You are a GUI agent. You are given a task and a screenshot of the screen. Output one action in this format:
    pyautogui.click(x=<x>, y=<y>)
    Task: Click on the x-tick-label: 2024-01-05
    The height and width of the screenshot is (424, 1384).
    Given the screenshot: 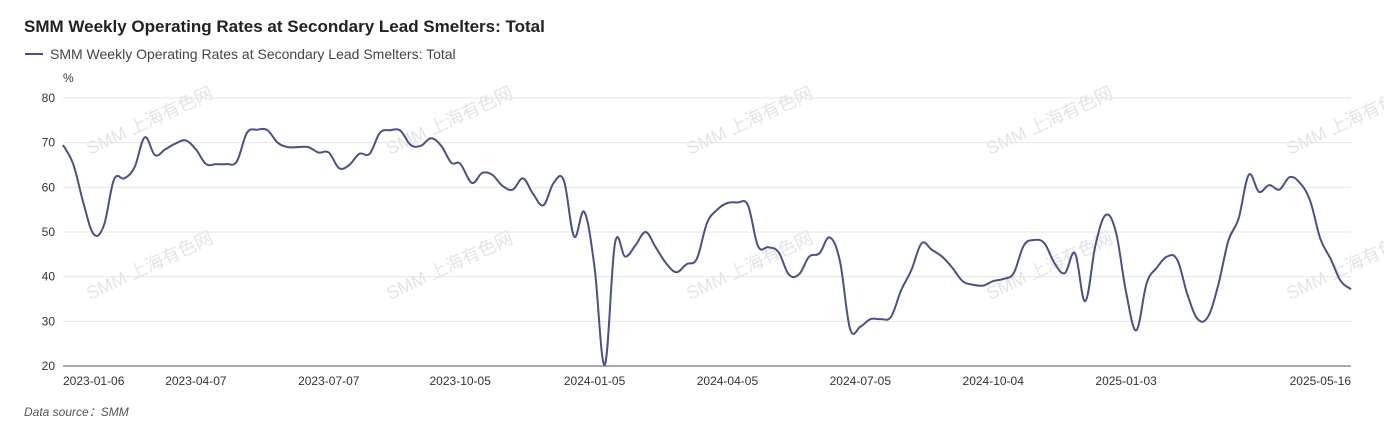 What is the action you would take?
    pyautogui.click(x=595, y=381)
    